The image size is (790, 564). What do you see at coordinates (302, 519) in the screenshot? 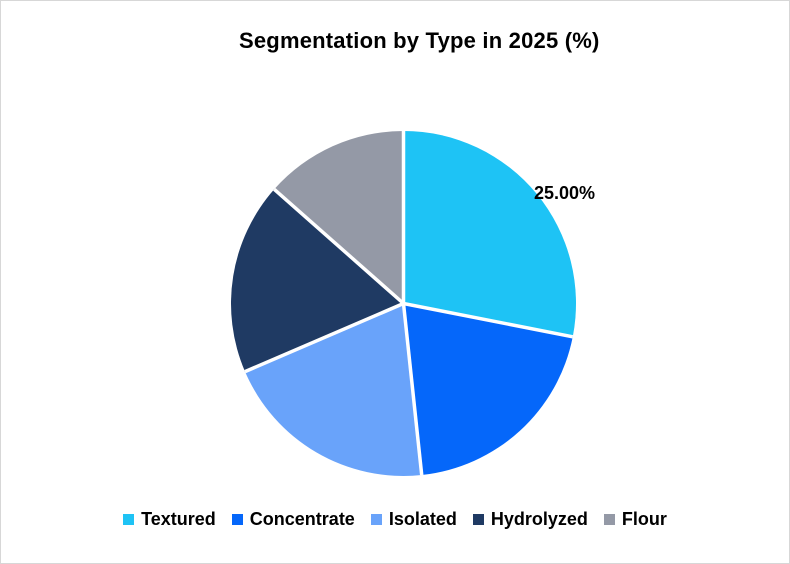
I see `legend-label: Concentrate` at bounding box center [302, 519].